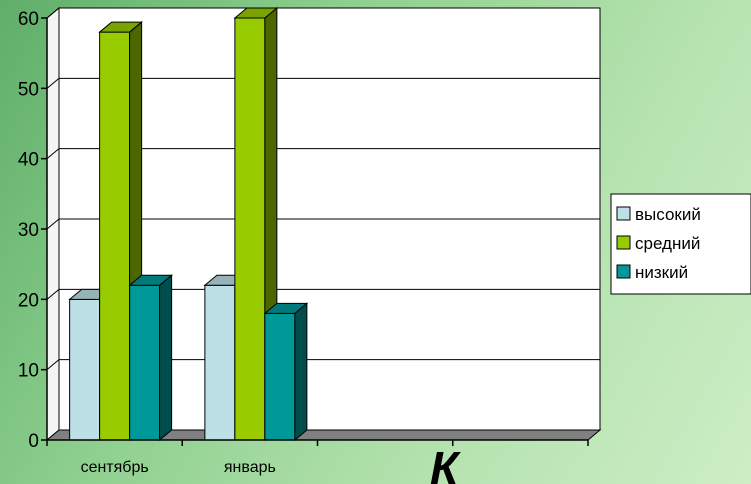  What do you see at coordinates (668, 214) in the screenshot?
I see `legend-entry: высокий` at bounding box center [668, 214].